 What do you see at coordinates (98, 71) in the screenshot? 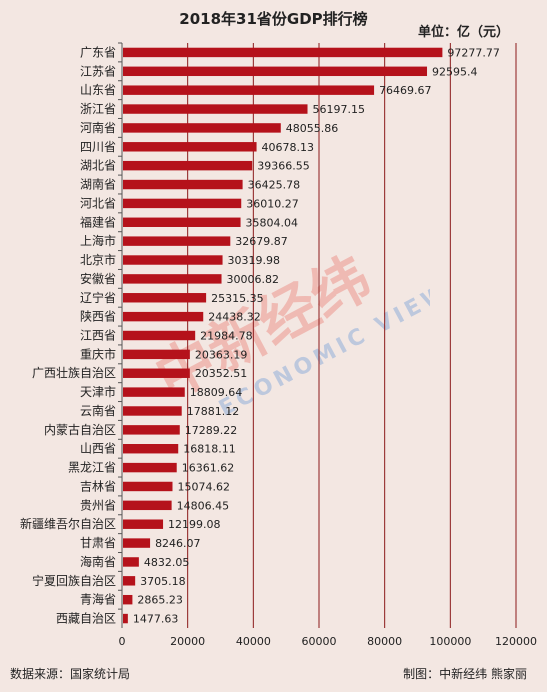
I see `category-label: 江苏省` at bounding box center [98, 71].